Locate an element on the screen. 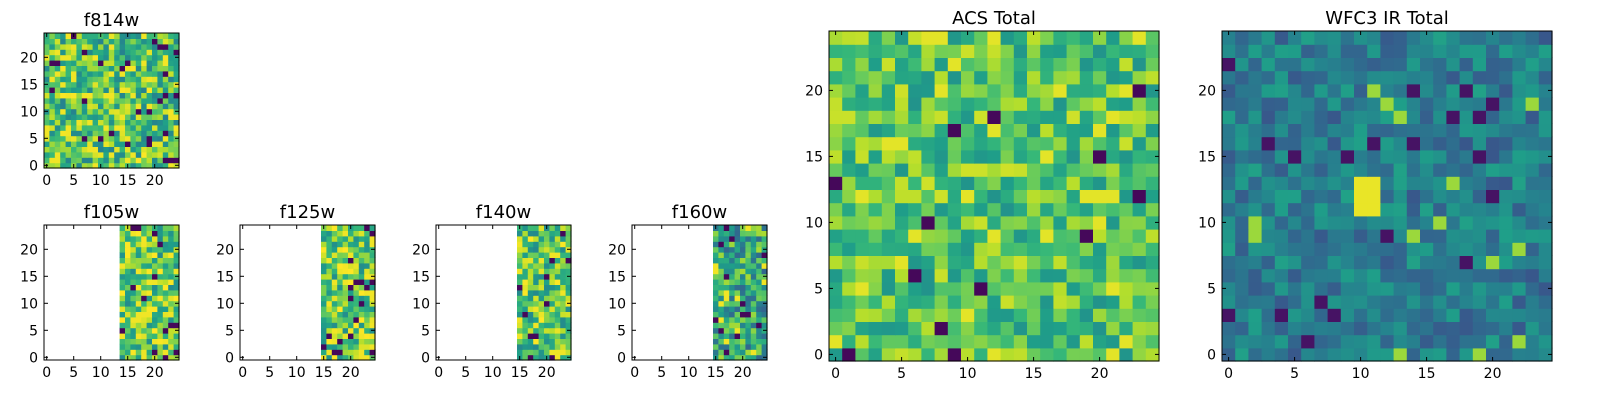  y-tick-label: 10 is located at coordinates (29, 304).